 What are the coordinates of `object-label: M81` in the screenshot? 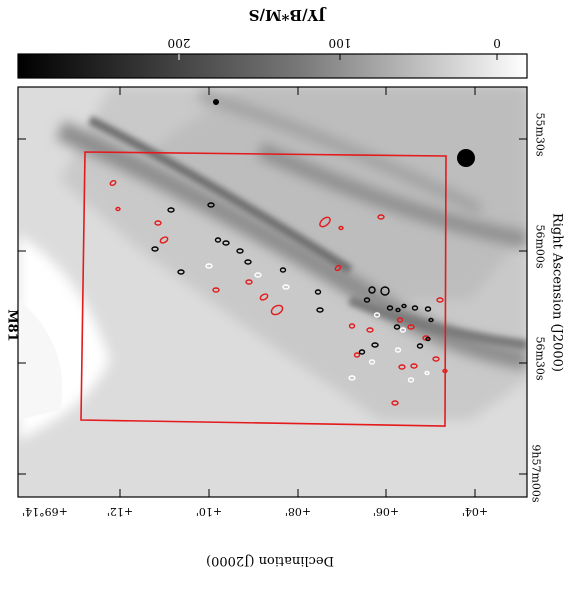 It's located at (12, 325).